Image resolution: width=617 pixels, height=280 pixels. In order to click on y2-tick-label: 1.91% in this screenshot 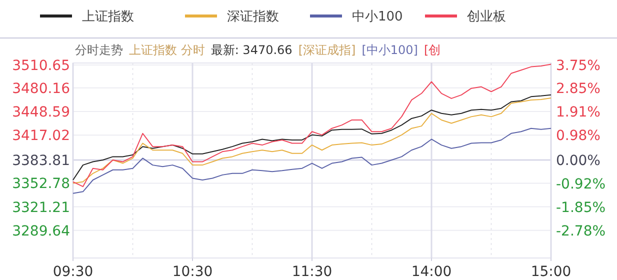, I will do `click(578, 112)`.